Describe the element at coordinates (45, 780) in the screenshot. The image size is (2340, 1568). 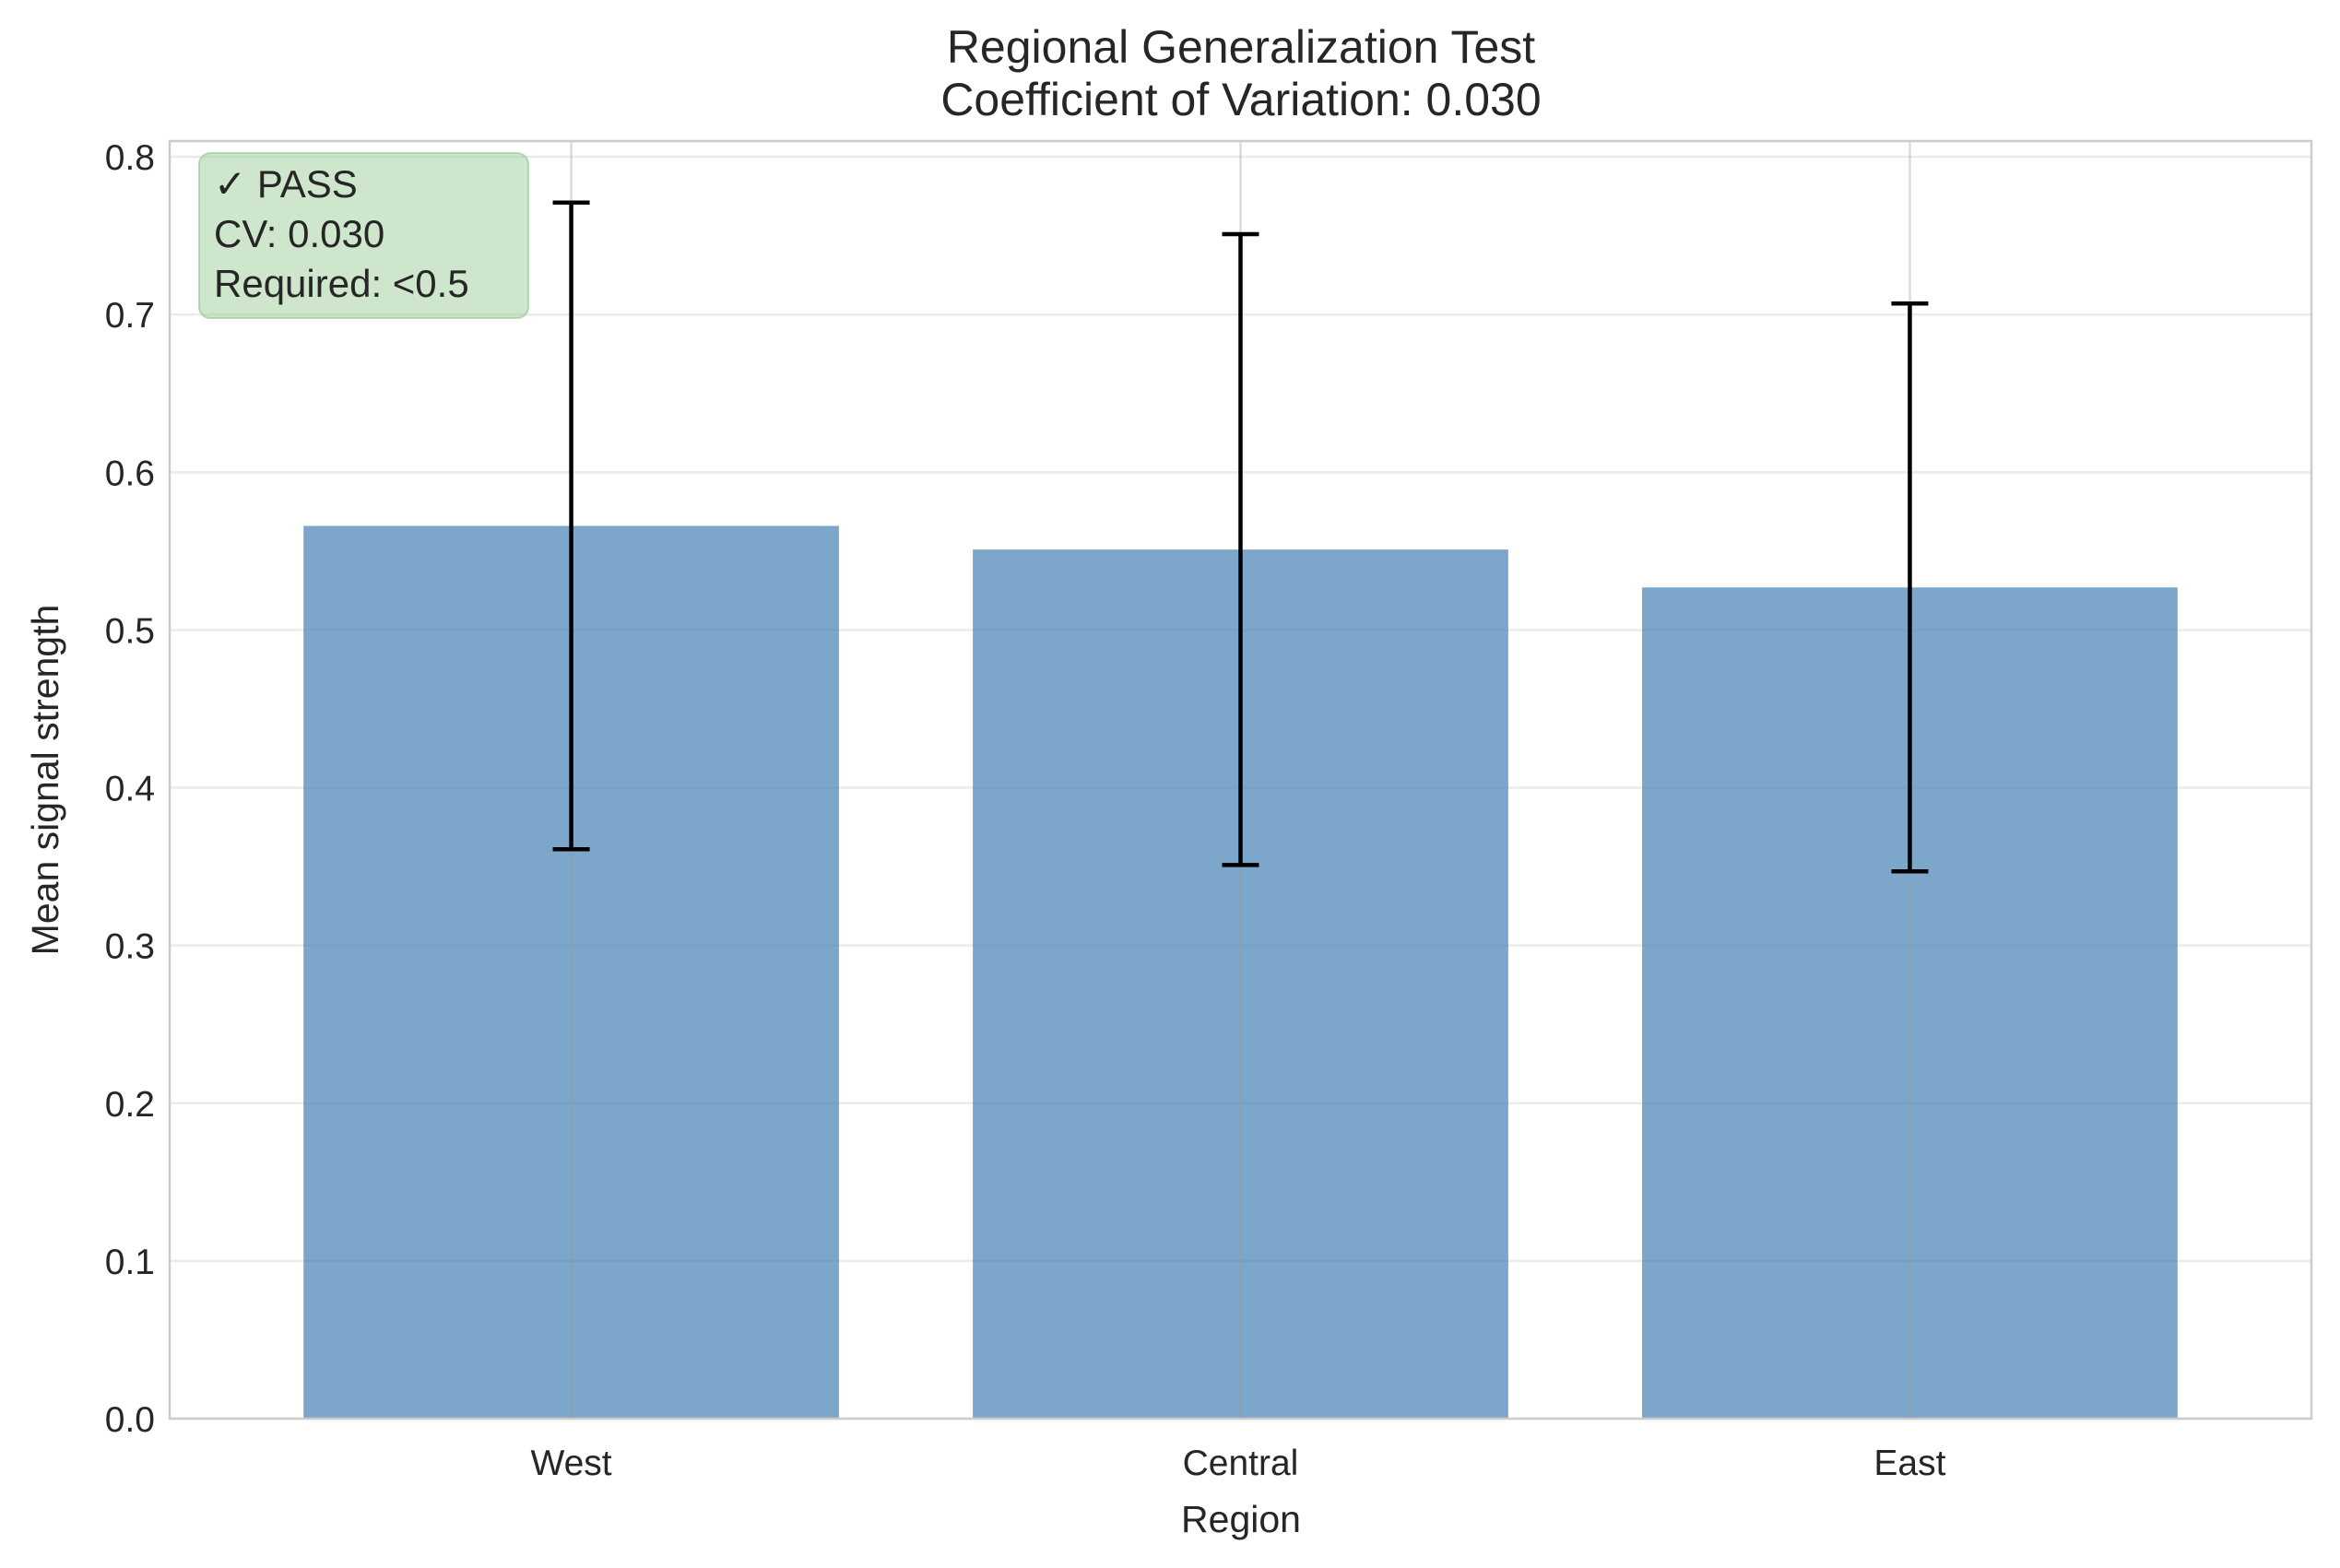
I see `y-axis-label: Mean signal strength` at that location.